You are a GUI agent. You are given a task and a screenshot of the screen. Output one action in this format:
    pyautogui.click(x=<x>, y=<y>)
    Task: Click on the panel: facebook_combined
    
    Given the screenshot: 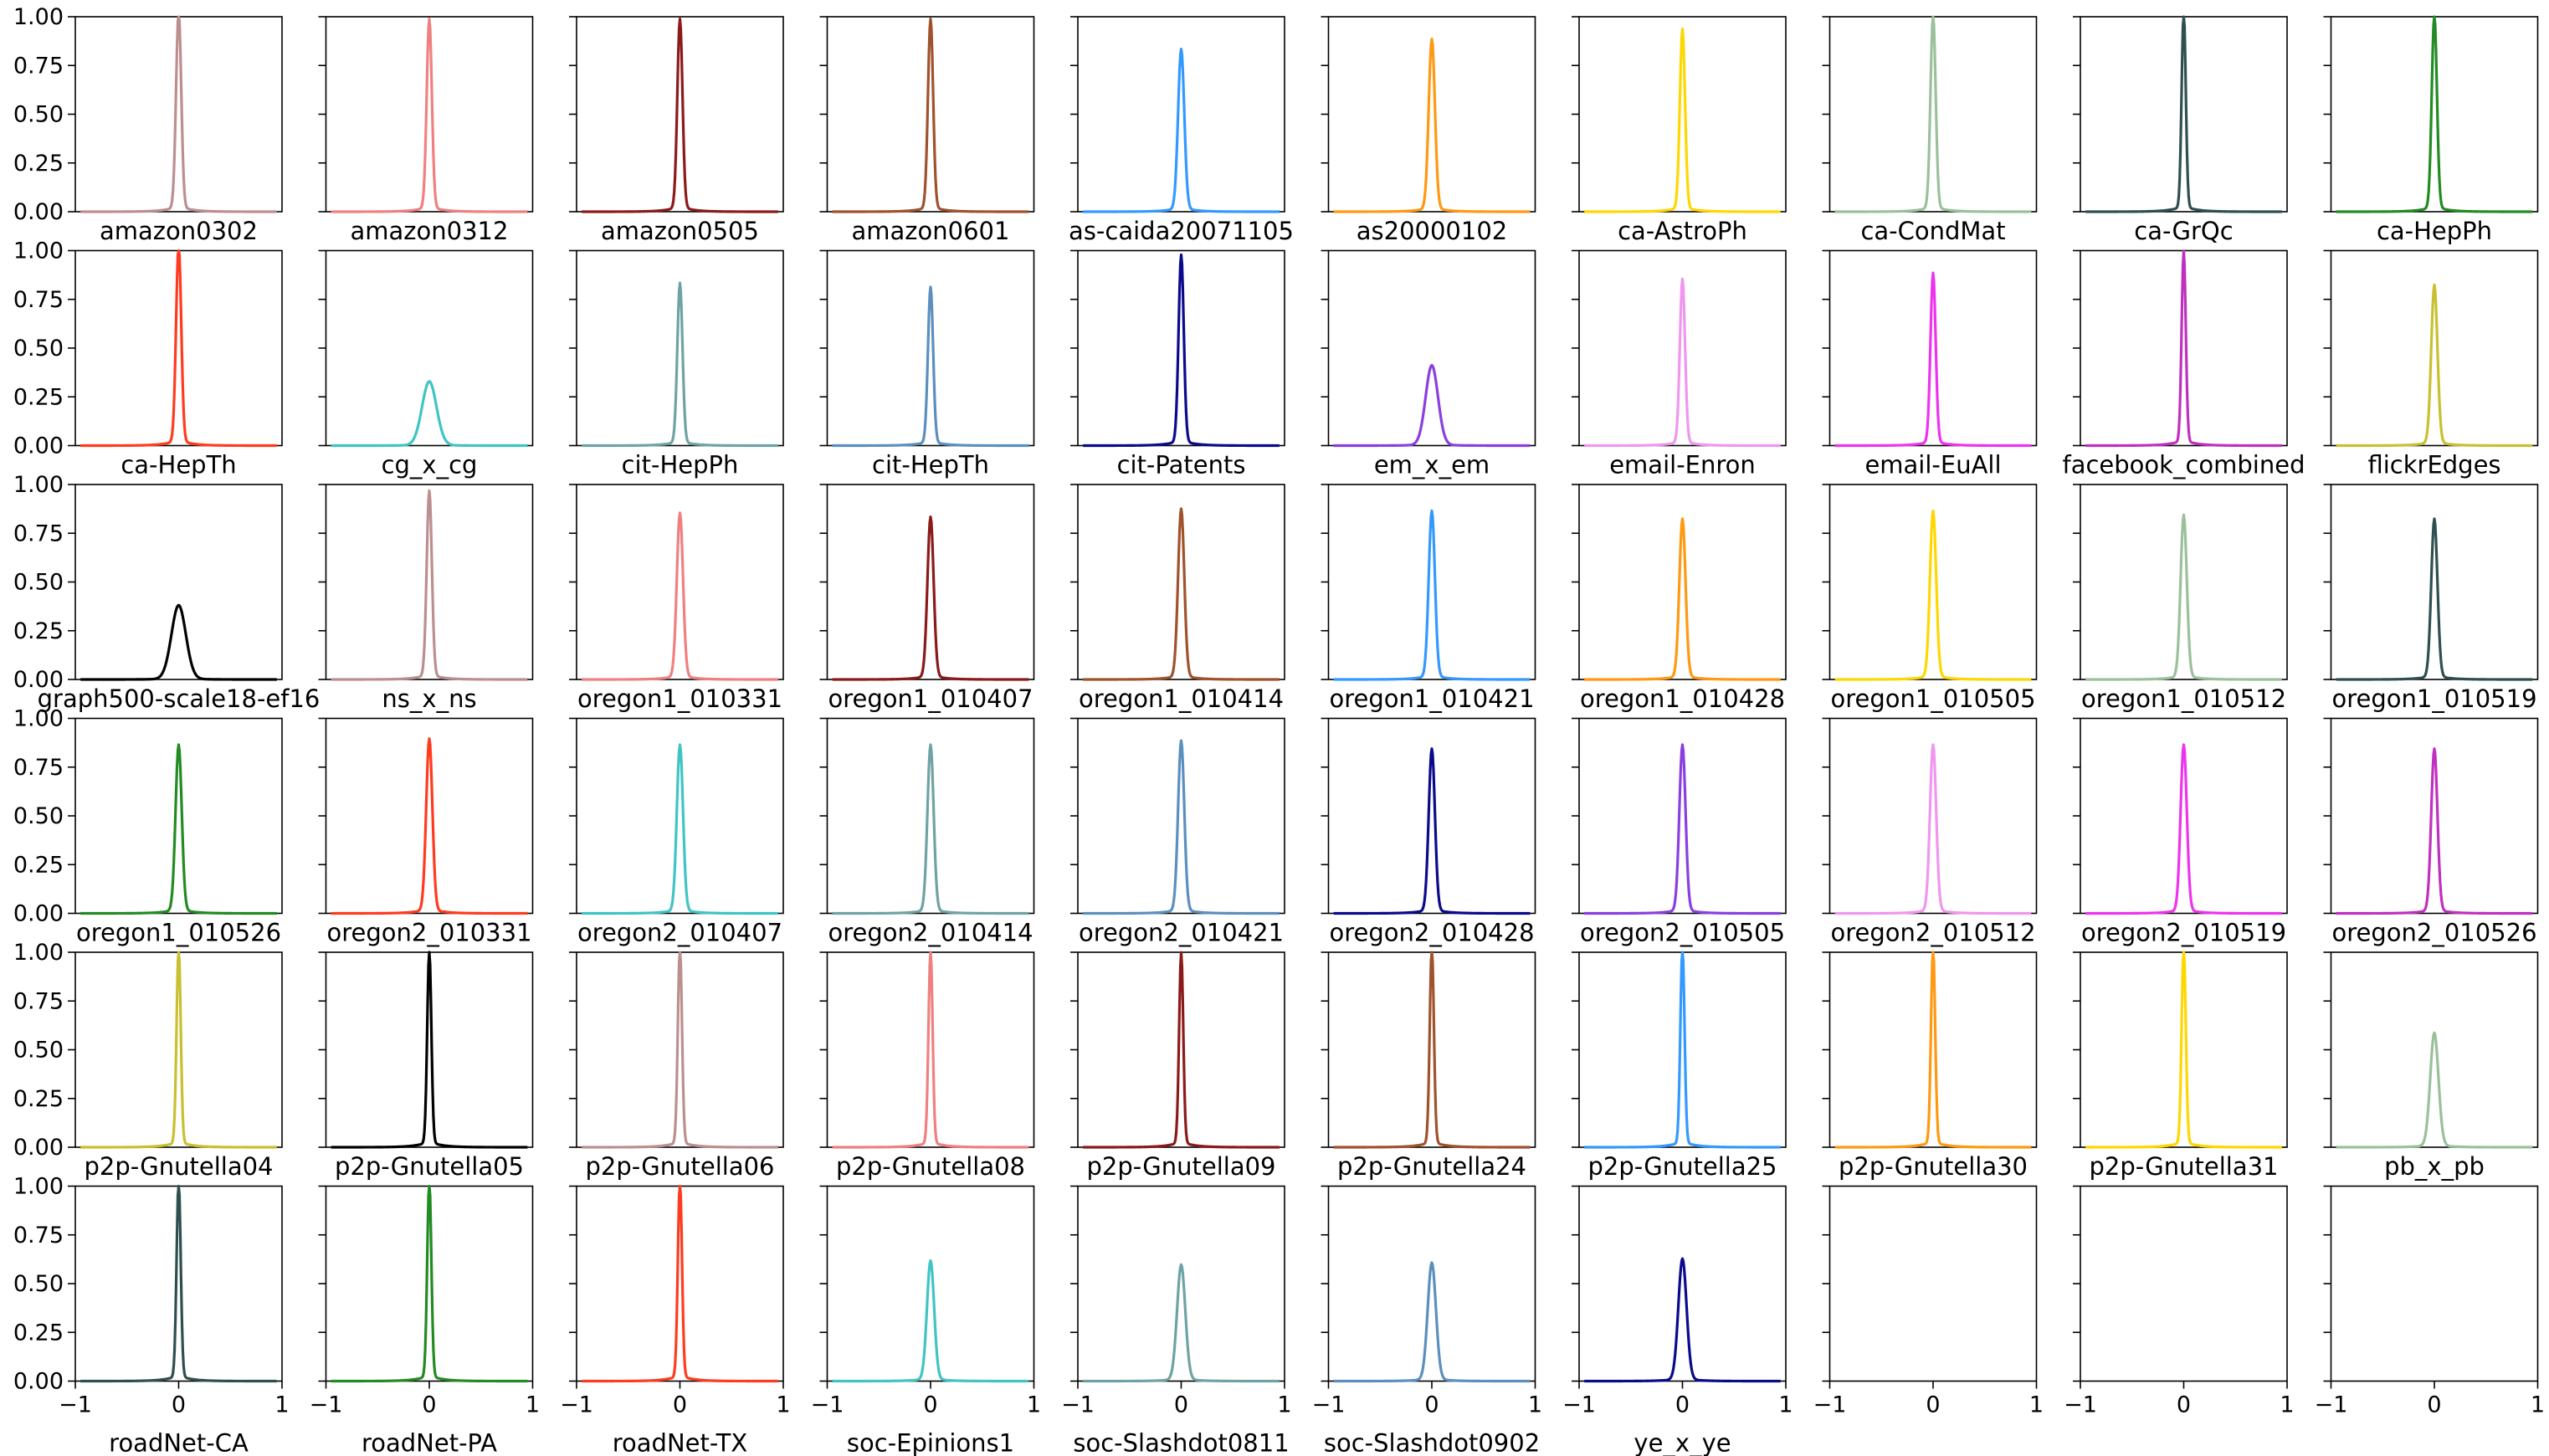 What is the action you would take?
    pyautogui.click(x=2184, y=364)
    